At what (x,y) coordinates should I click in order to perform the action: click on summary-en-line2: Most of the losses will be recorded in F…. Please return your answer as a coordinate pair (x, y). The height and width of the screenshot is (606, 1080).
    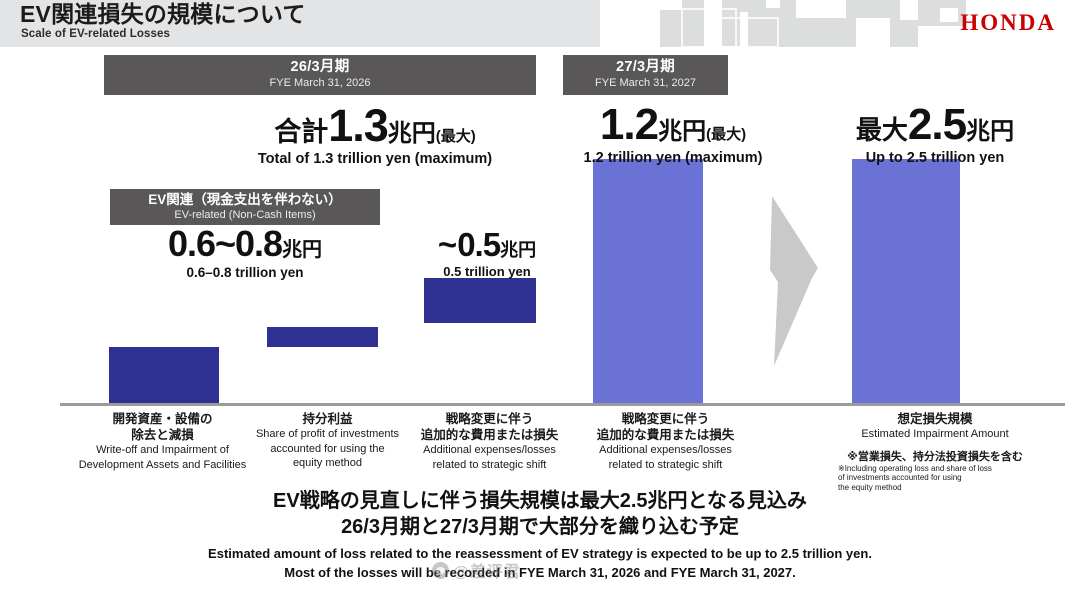
    Looking at the image, I should click on (540, 572).